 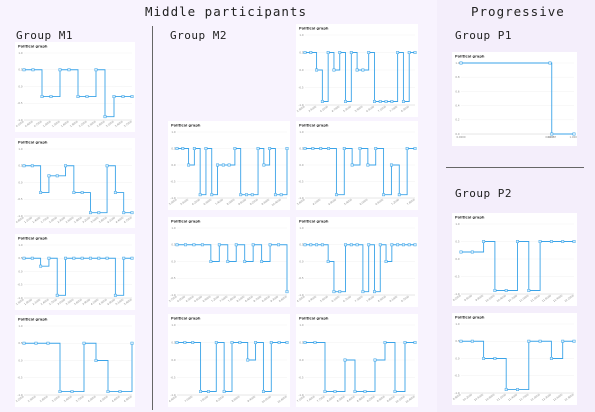 I want to click on x-tick-label: 3.4000, so click(x=68, y=398).